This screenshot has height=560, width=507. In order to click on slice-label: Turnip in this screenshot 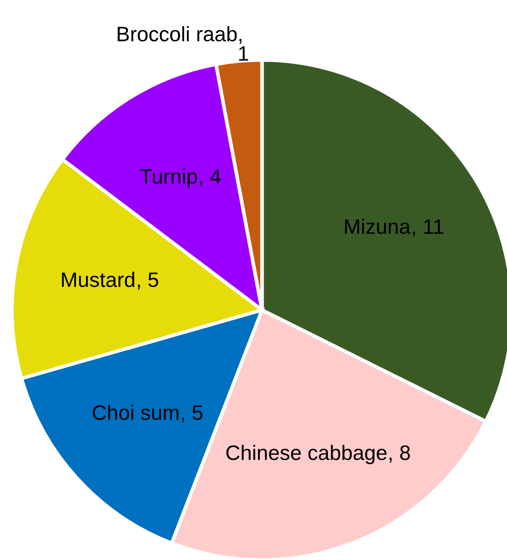, I will do `click(169, 178)`.